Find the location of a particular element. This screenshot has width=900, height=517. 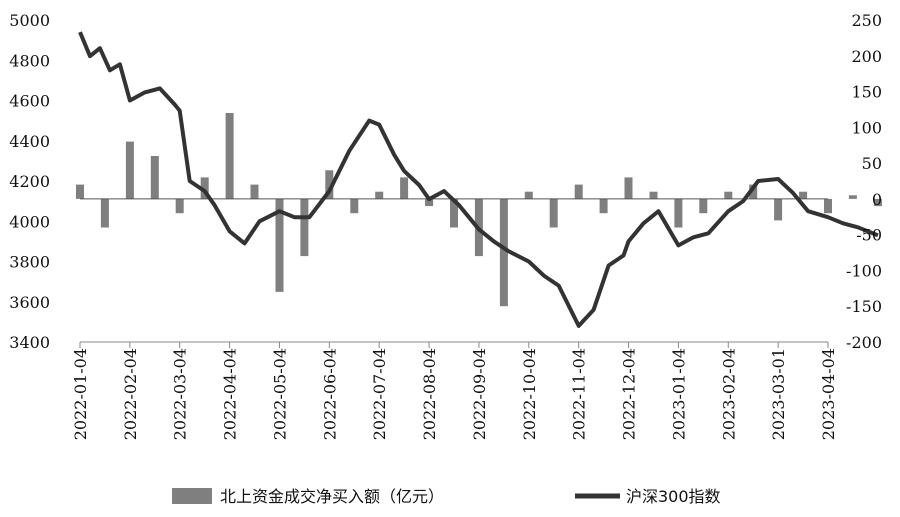

y-right-tick-label: -50 is located at coordinates (869, 235).